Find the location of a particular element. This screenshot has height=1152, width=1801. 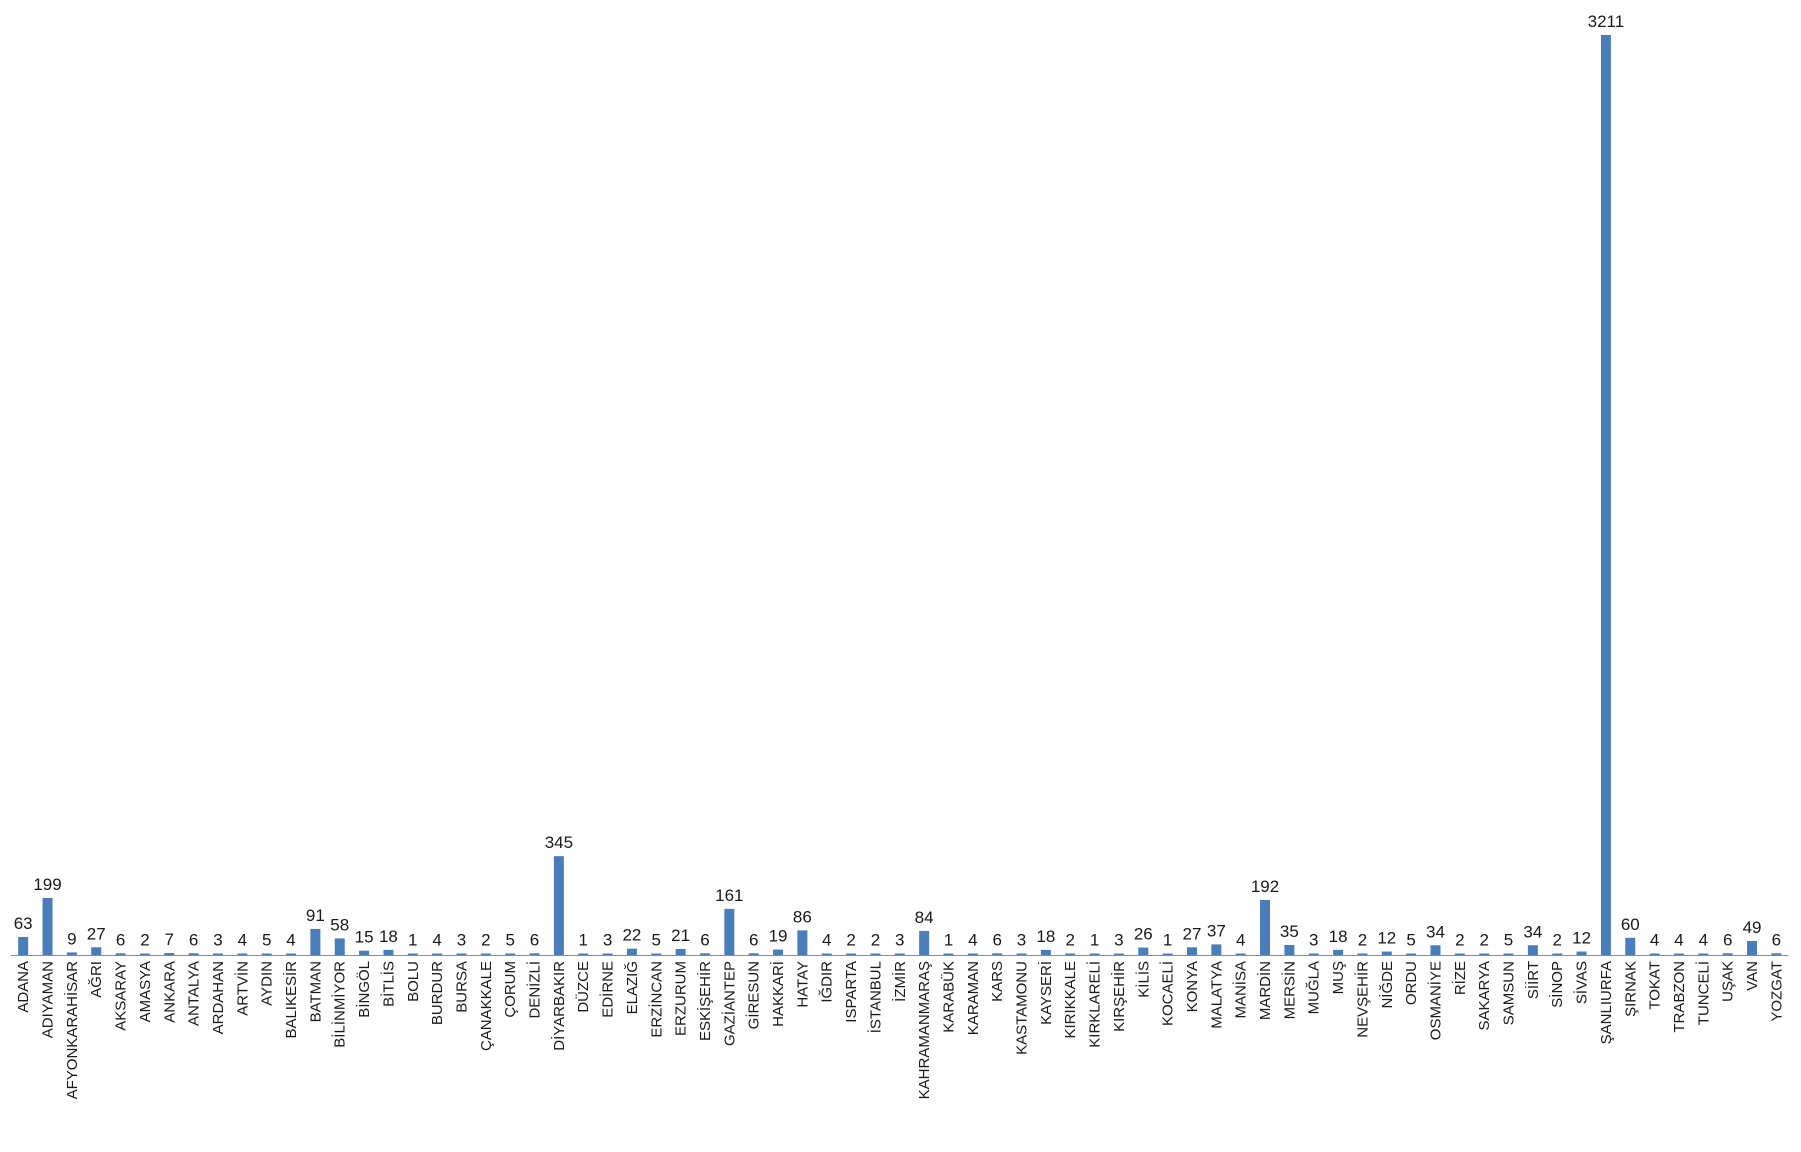

category-label-9: ARTVİN is located at coordinates (242, 988).